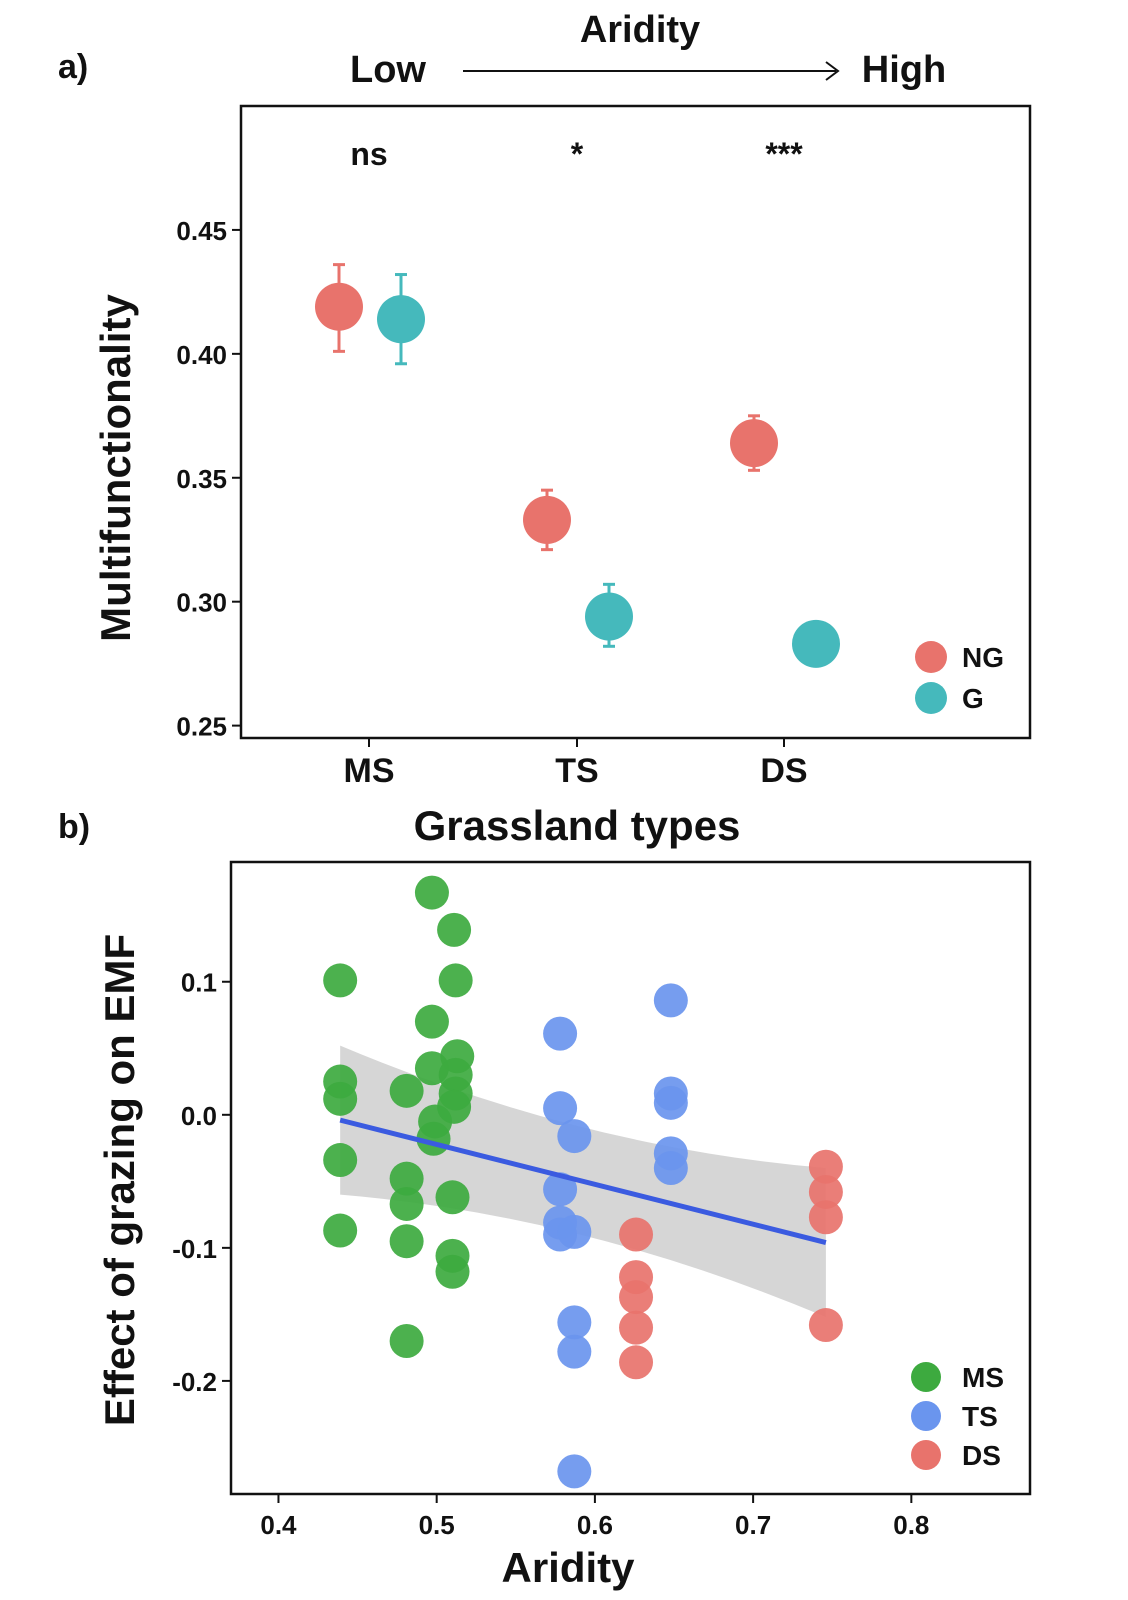  What do you see at coordinates (568, 1567) in the screenshot?
I see `panel-b-x-axis-title: Aridity` at bounding box center [568, 1567].